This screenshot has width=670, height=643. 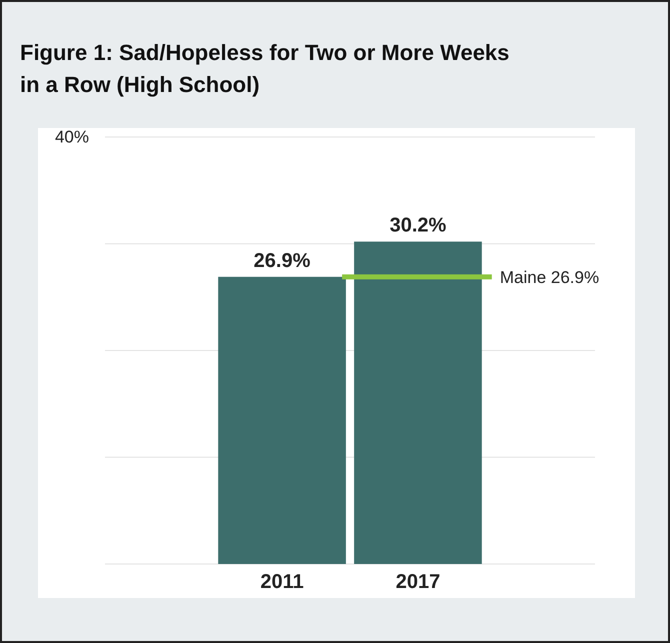 I want to click on ref-line-label: Maine 26.9%, so click(x=550, y=277).